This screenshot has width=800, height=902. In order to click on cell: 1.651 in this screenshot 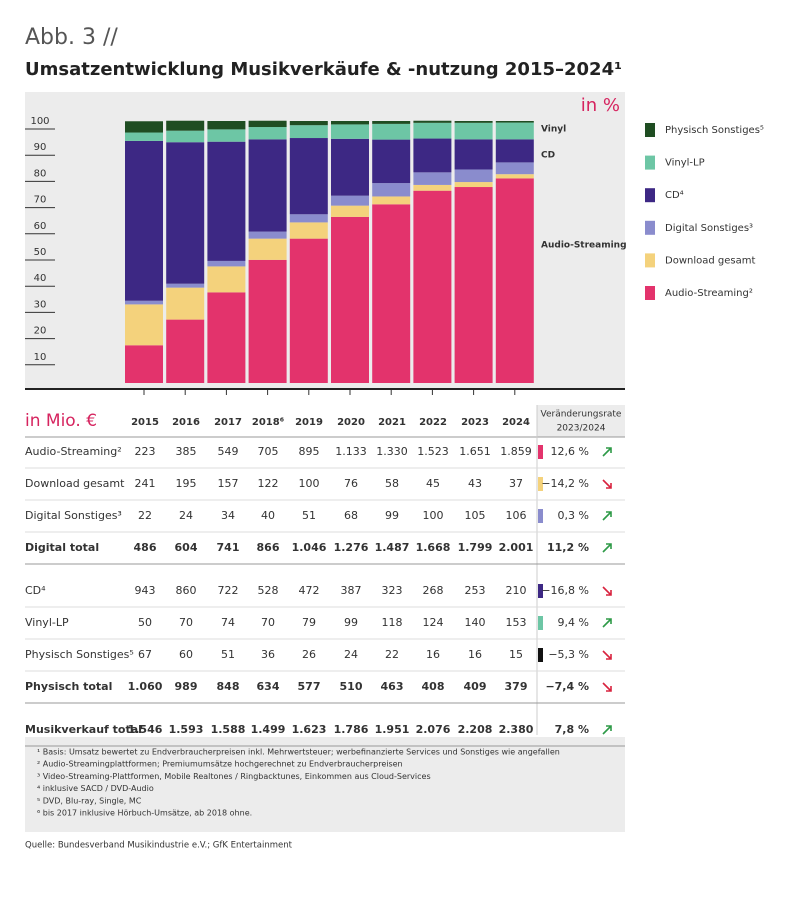, I will do `click(475, 451)`.